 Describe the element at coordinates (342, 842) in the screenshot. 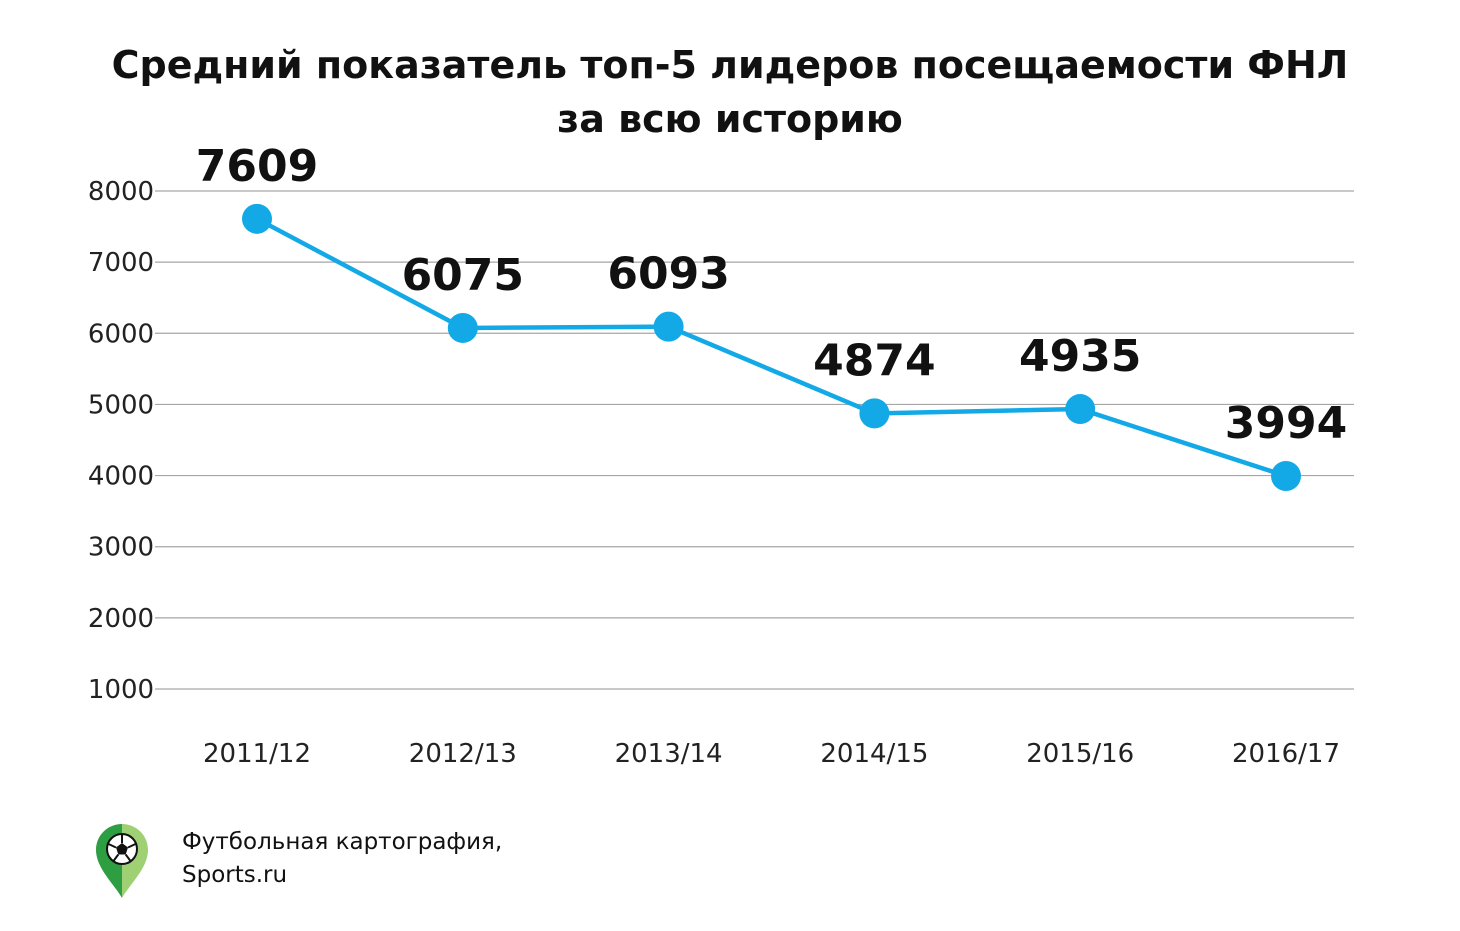

I see `credit-line-1: Футбольная картография,` at that location.